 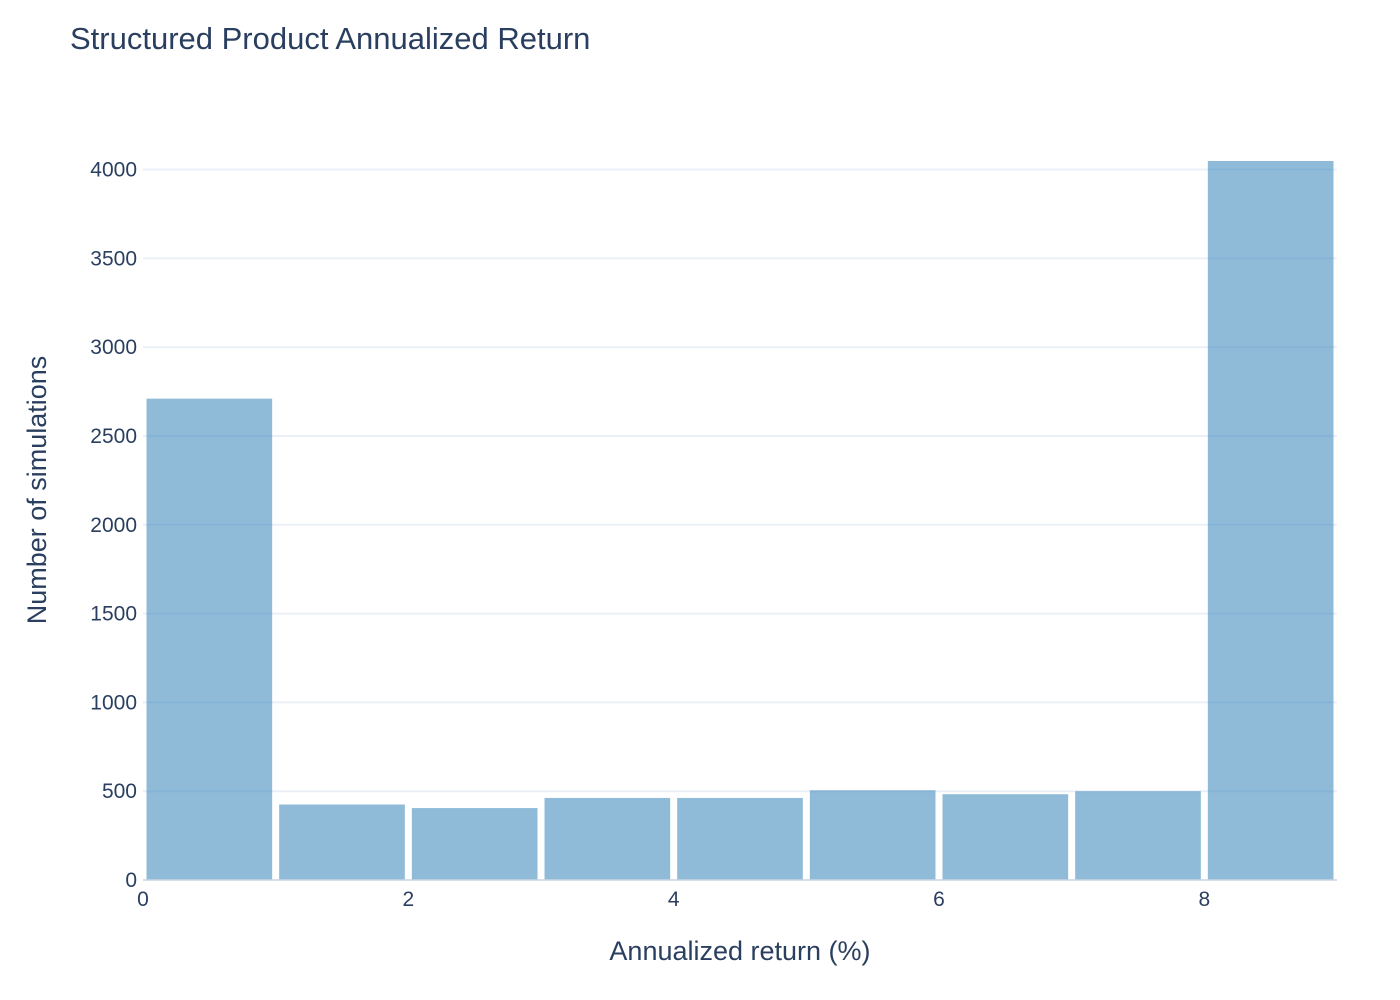 I want to click on y-tick-label: 1000, so click(x=113, y=702).